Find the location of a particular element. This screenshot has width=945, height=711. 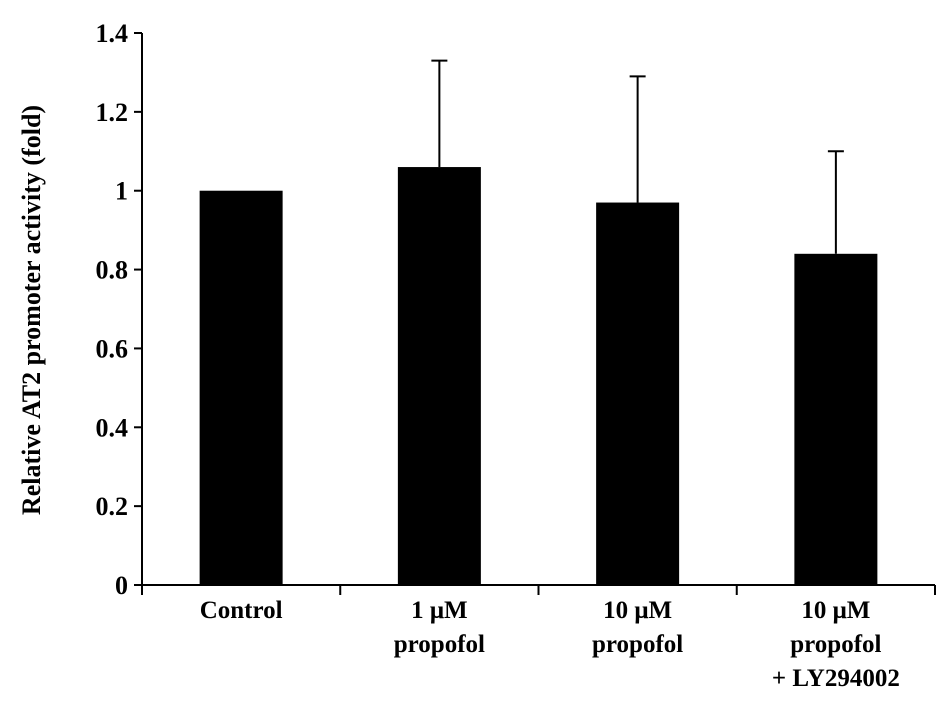

x-category-label: + LY294002 is located at coordinates (836, 678).